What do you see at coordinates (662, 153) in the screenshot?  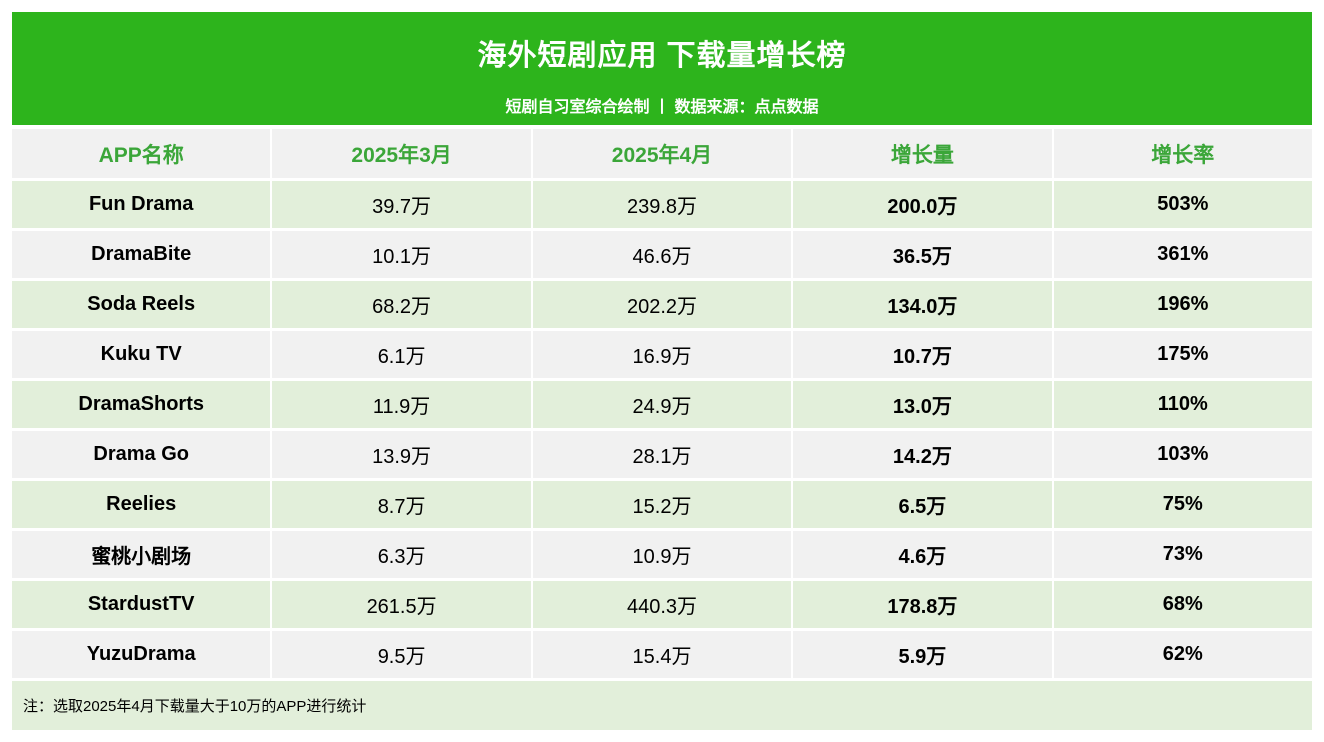 I see `column-header-april-2025: 2025年4月` at bounding box center [662, 153].